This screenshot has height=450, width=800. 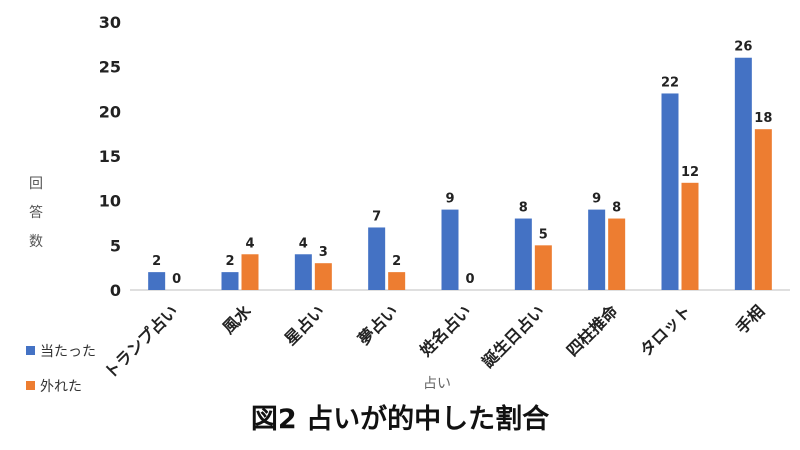 I want to click on legend-label: 外れた, so click(x=61, y=387).